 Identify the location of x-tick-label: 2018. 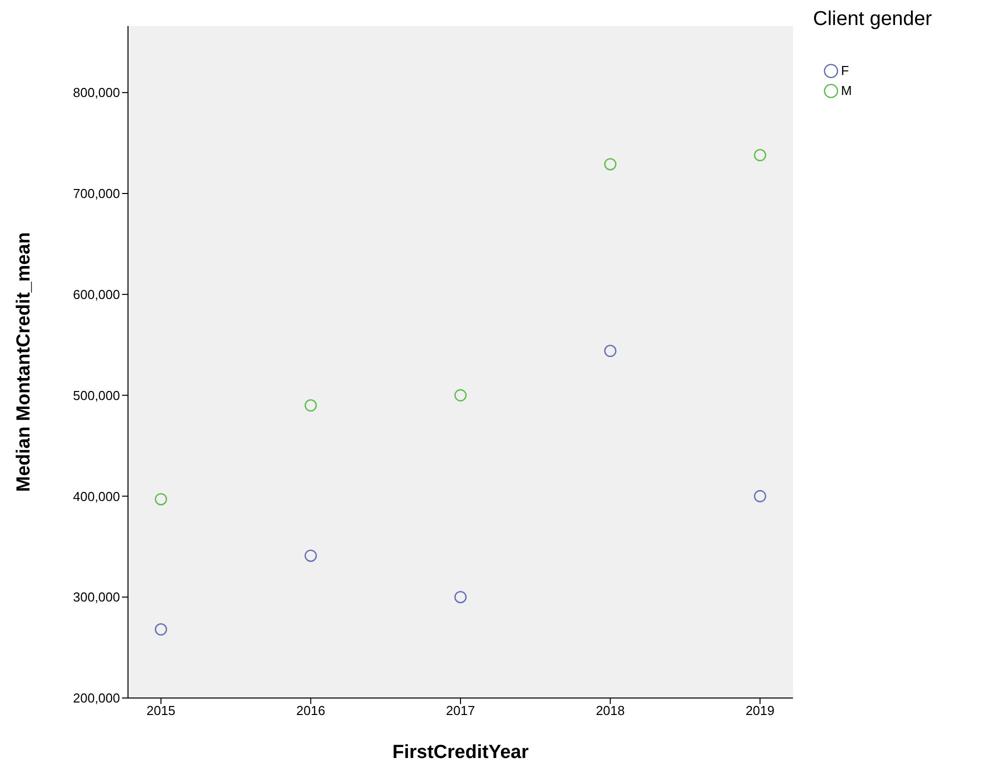
(610, 710).